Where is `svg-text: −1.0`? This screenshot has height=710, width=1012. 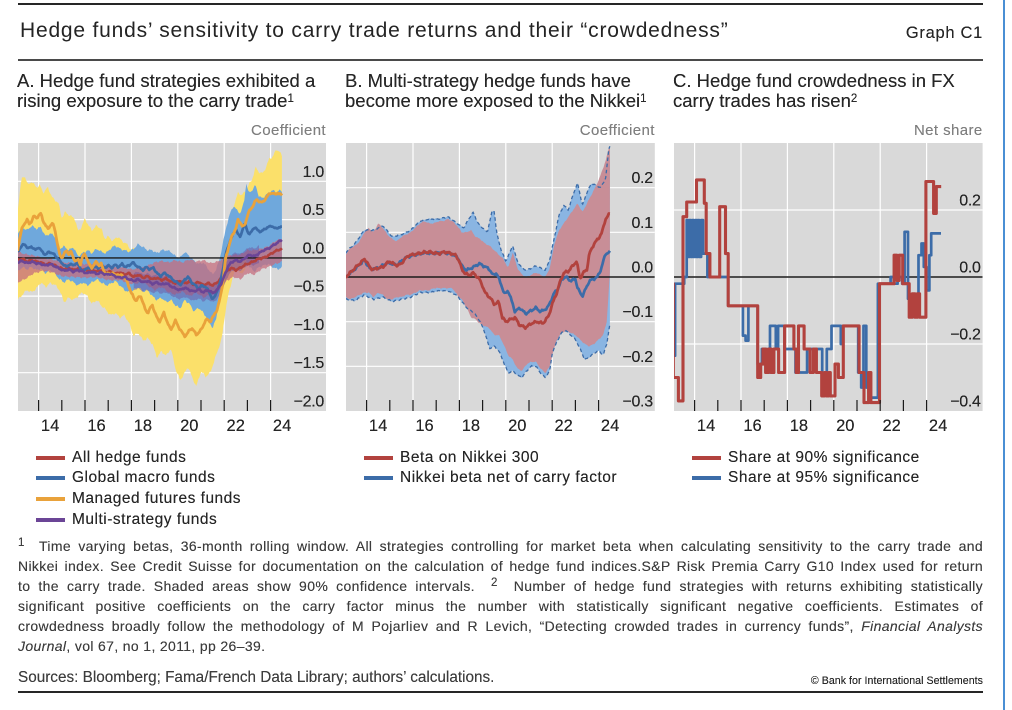
svg-text: −1.0 is located at coordinates (309, 325).